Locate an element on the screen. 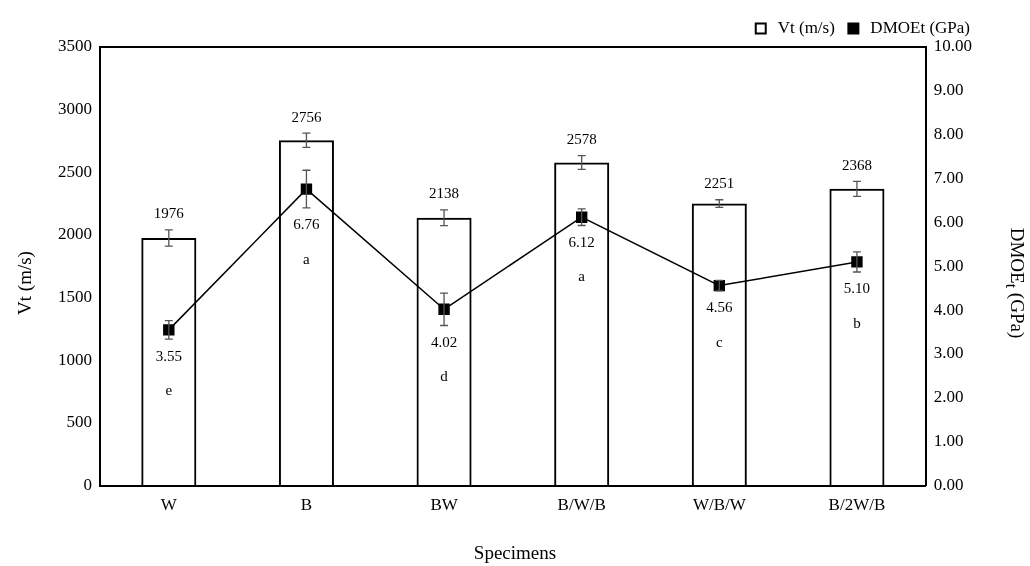 The height and width of the screenshot is (566, 1030). y-tick-label: 0 is located at coordinates (87, 485).